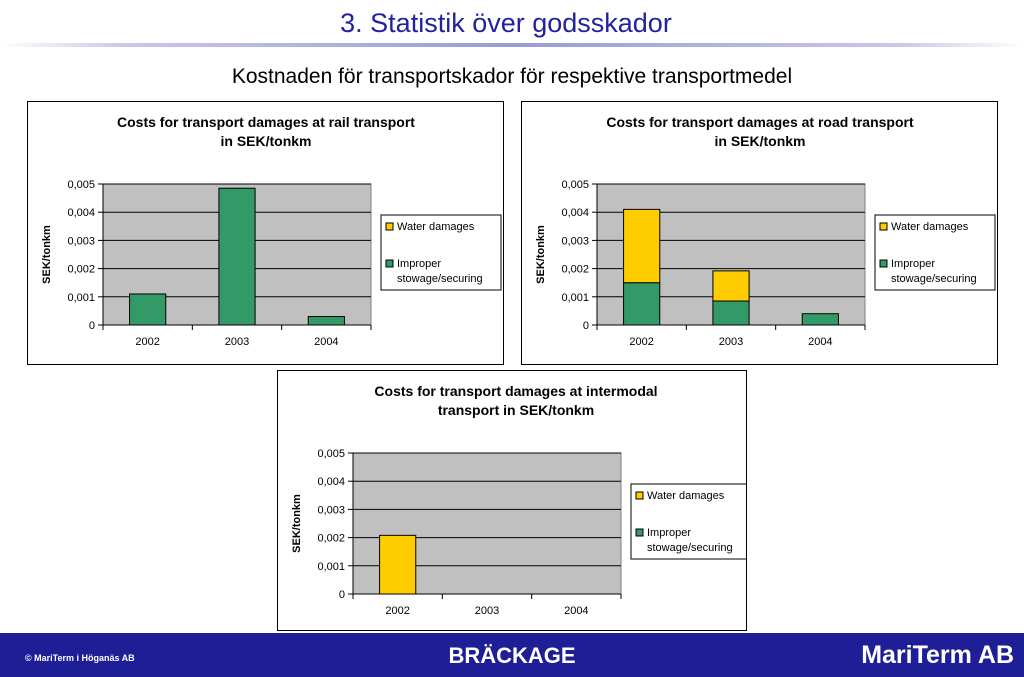 The image size is (1024, 677). What do you see at coordinates (506, 23) in the screenshot?
I see `slide-title: 3. Statistik över godsskador` at bounding box center [506, 23].